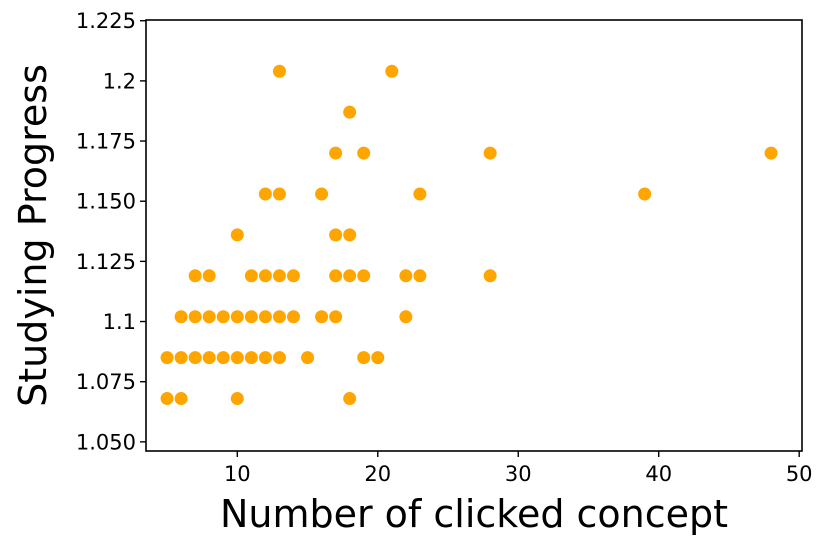 The width and height of the screenshot is (830, 553). I want to click on x-tick-label: 20, so click(377, 474).